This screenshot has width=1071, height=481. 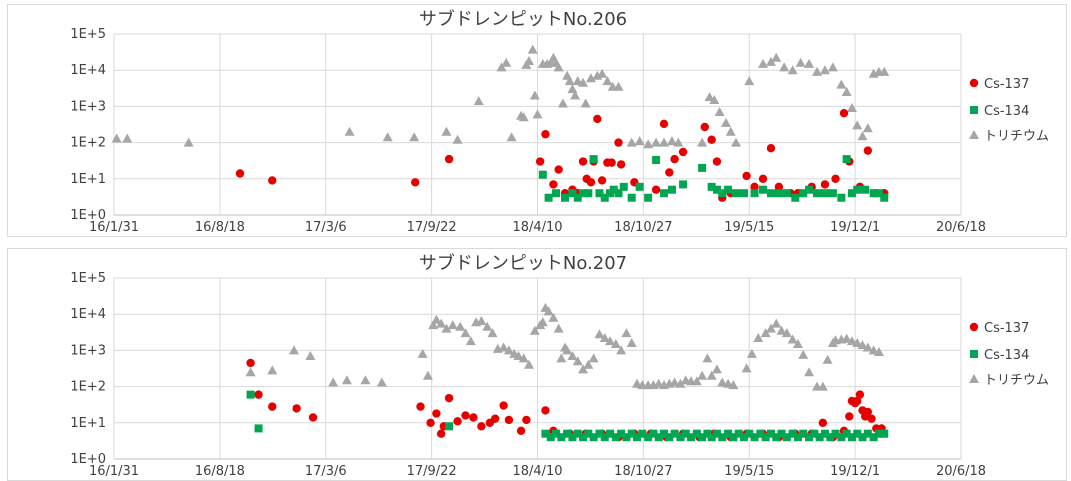 What do you see at coordinates (88, 70) in the screenshot?
I see `y-tick-label: 1E+4` at bounding box center [88, 70].